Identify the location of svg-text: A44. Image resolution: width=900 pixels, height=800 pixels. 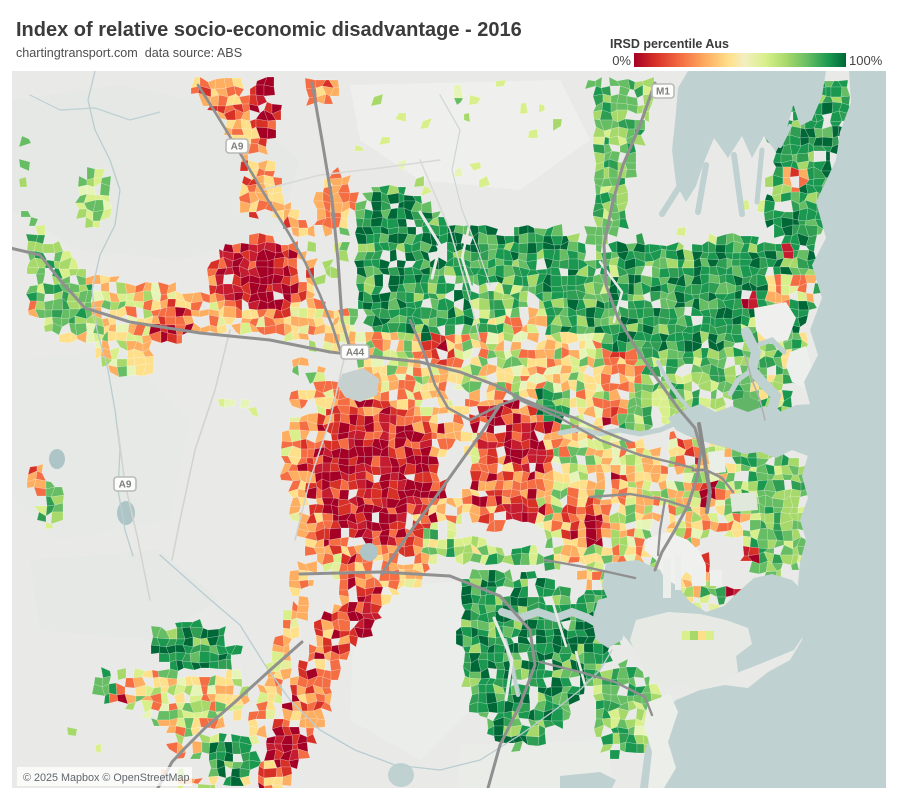
(355, 353).